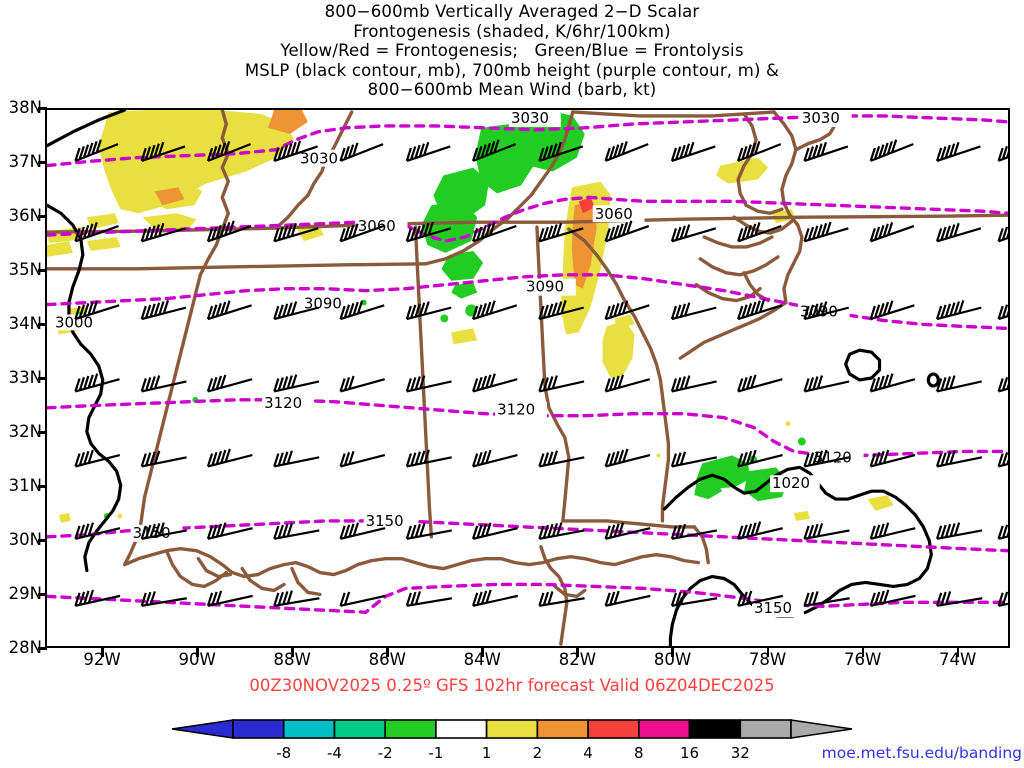 The image size is (1024, 768). Describe the element at coordinates (516, 410) in the screenshot. I see `svg-text: 3120` at that location.